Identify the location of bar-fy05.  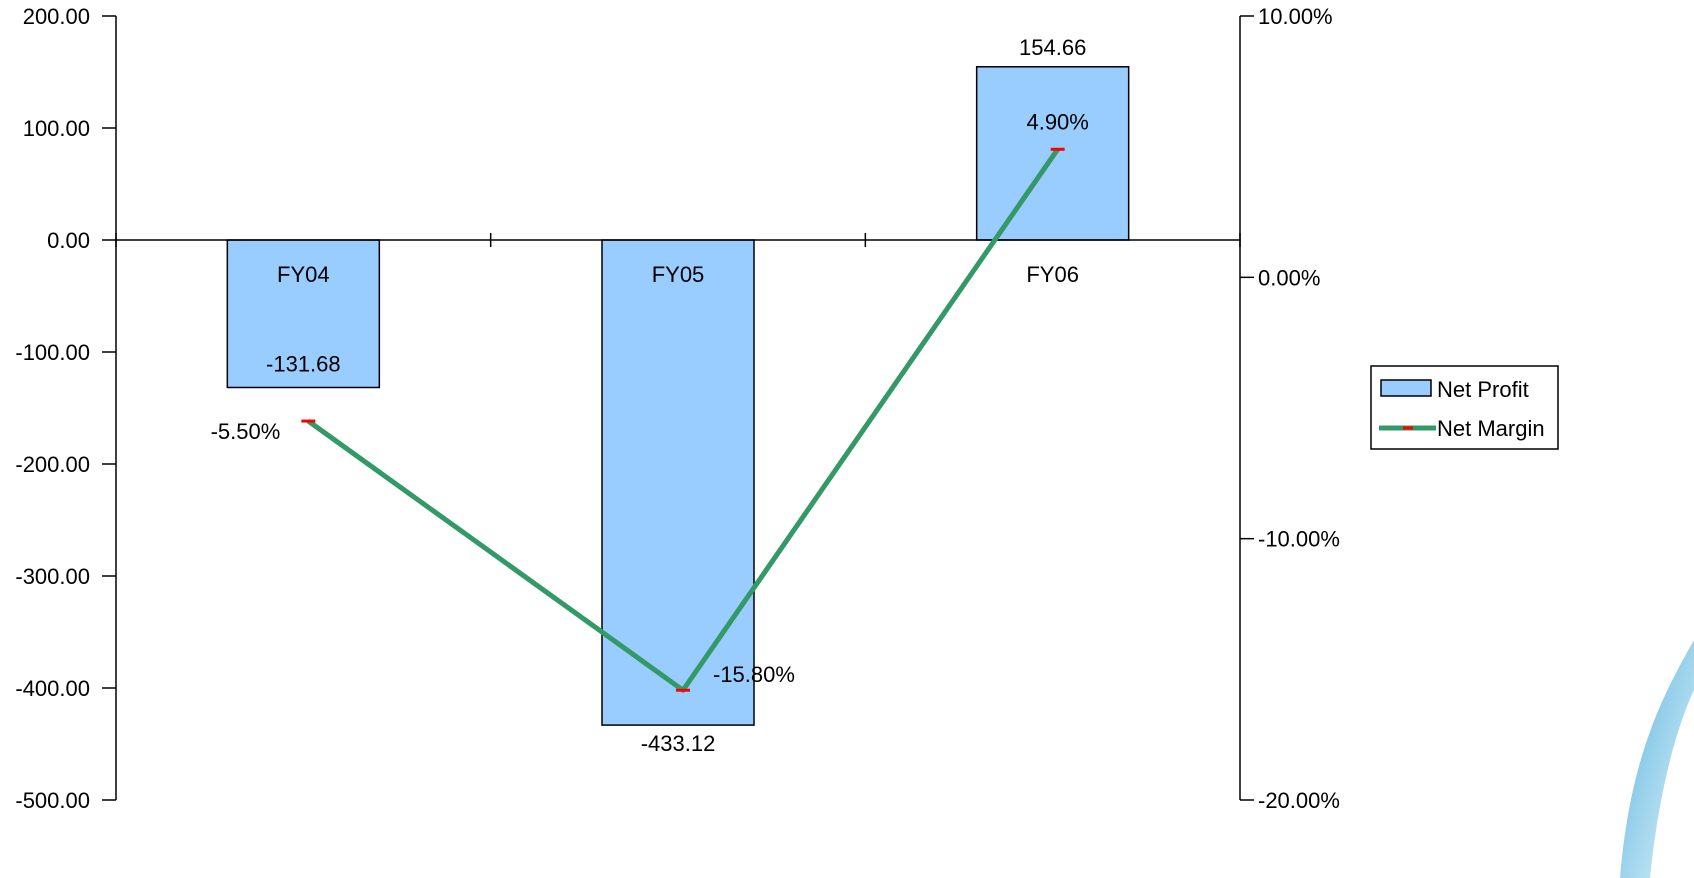
(678, 482).